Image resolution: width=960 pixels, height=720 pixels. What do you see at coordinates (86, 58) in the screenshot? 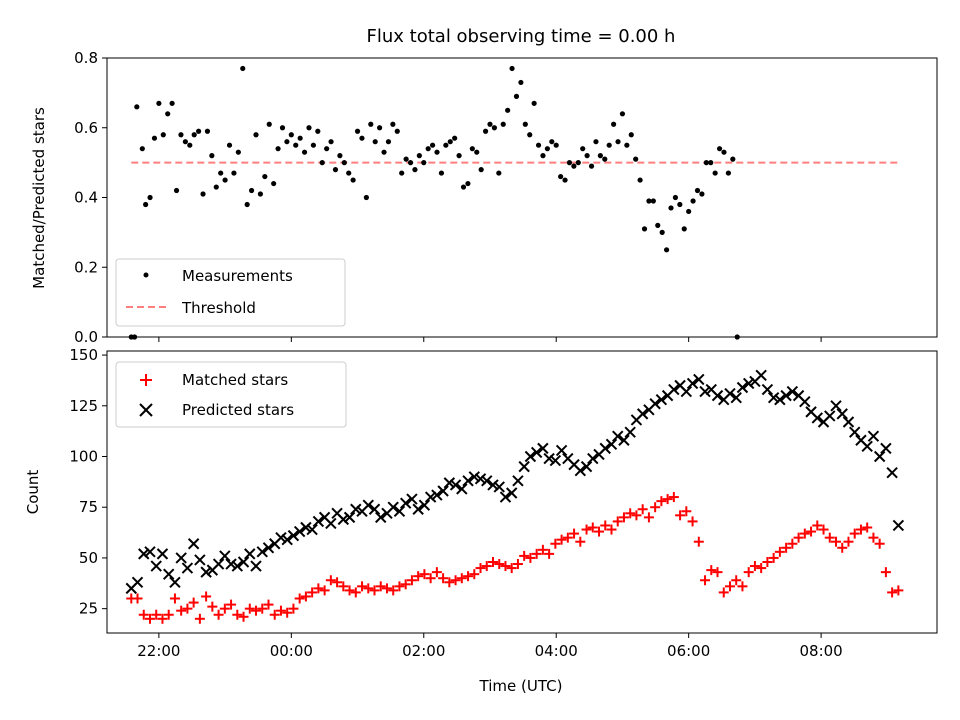
I see `ratio-y-tick-label: 0.8` at bounding box center [86, 58].